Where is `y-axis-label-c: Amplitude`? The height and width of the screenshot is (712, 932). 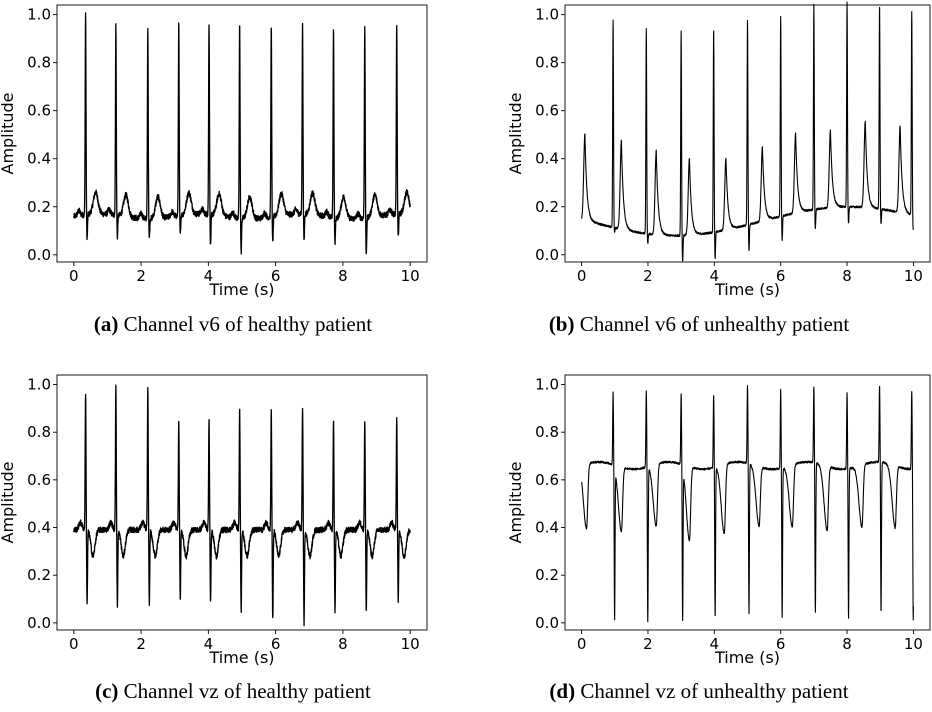 y-axis-label-c: Amplitude is located at coordinates (8, 503).